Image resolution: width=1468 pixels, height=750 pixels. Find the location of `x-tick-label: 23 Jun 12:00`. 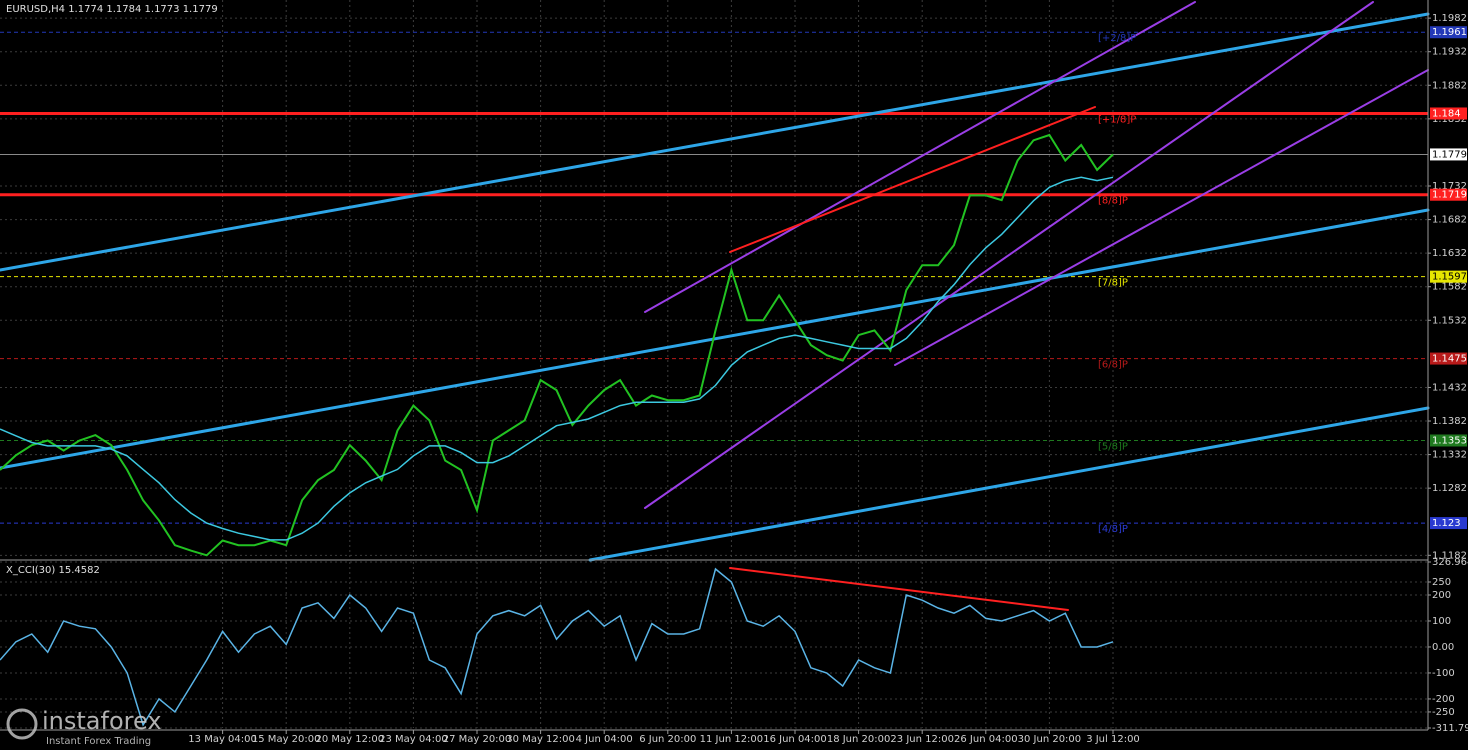

x-tick-label: 23 Jun 12:00 is located at coordinates (922, 739).